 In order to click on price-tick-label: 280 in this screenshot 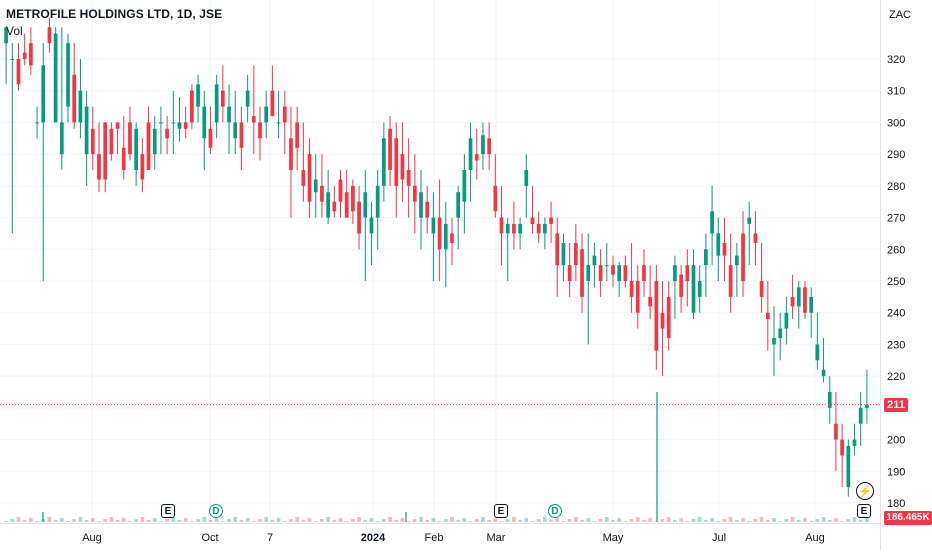, I will do `click(896, 187)`.